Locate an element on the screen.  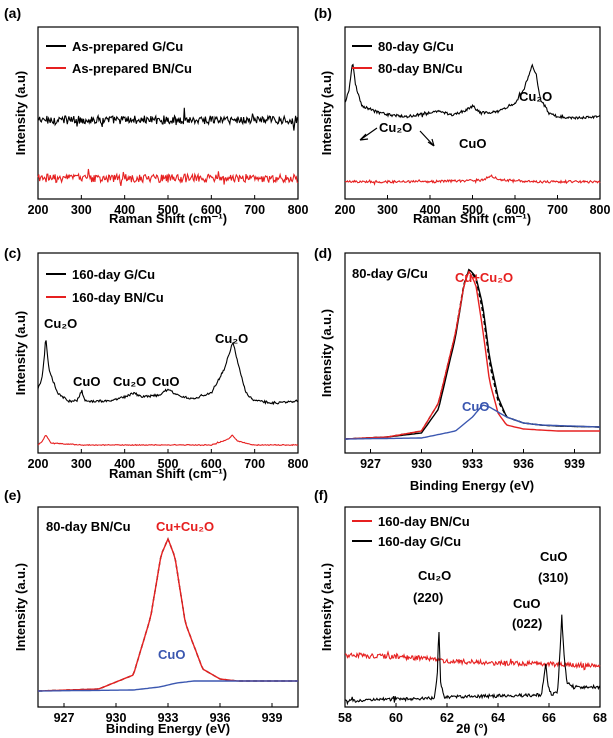
panel-label: (f) is located at coordinates (321, 495).